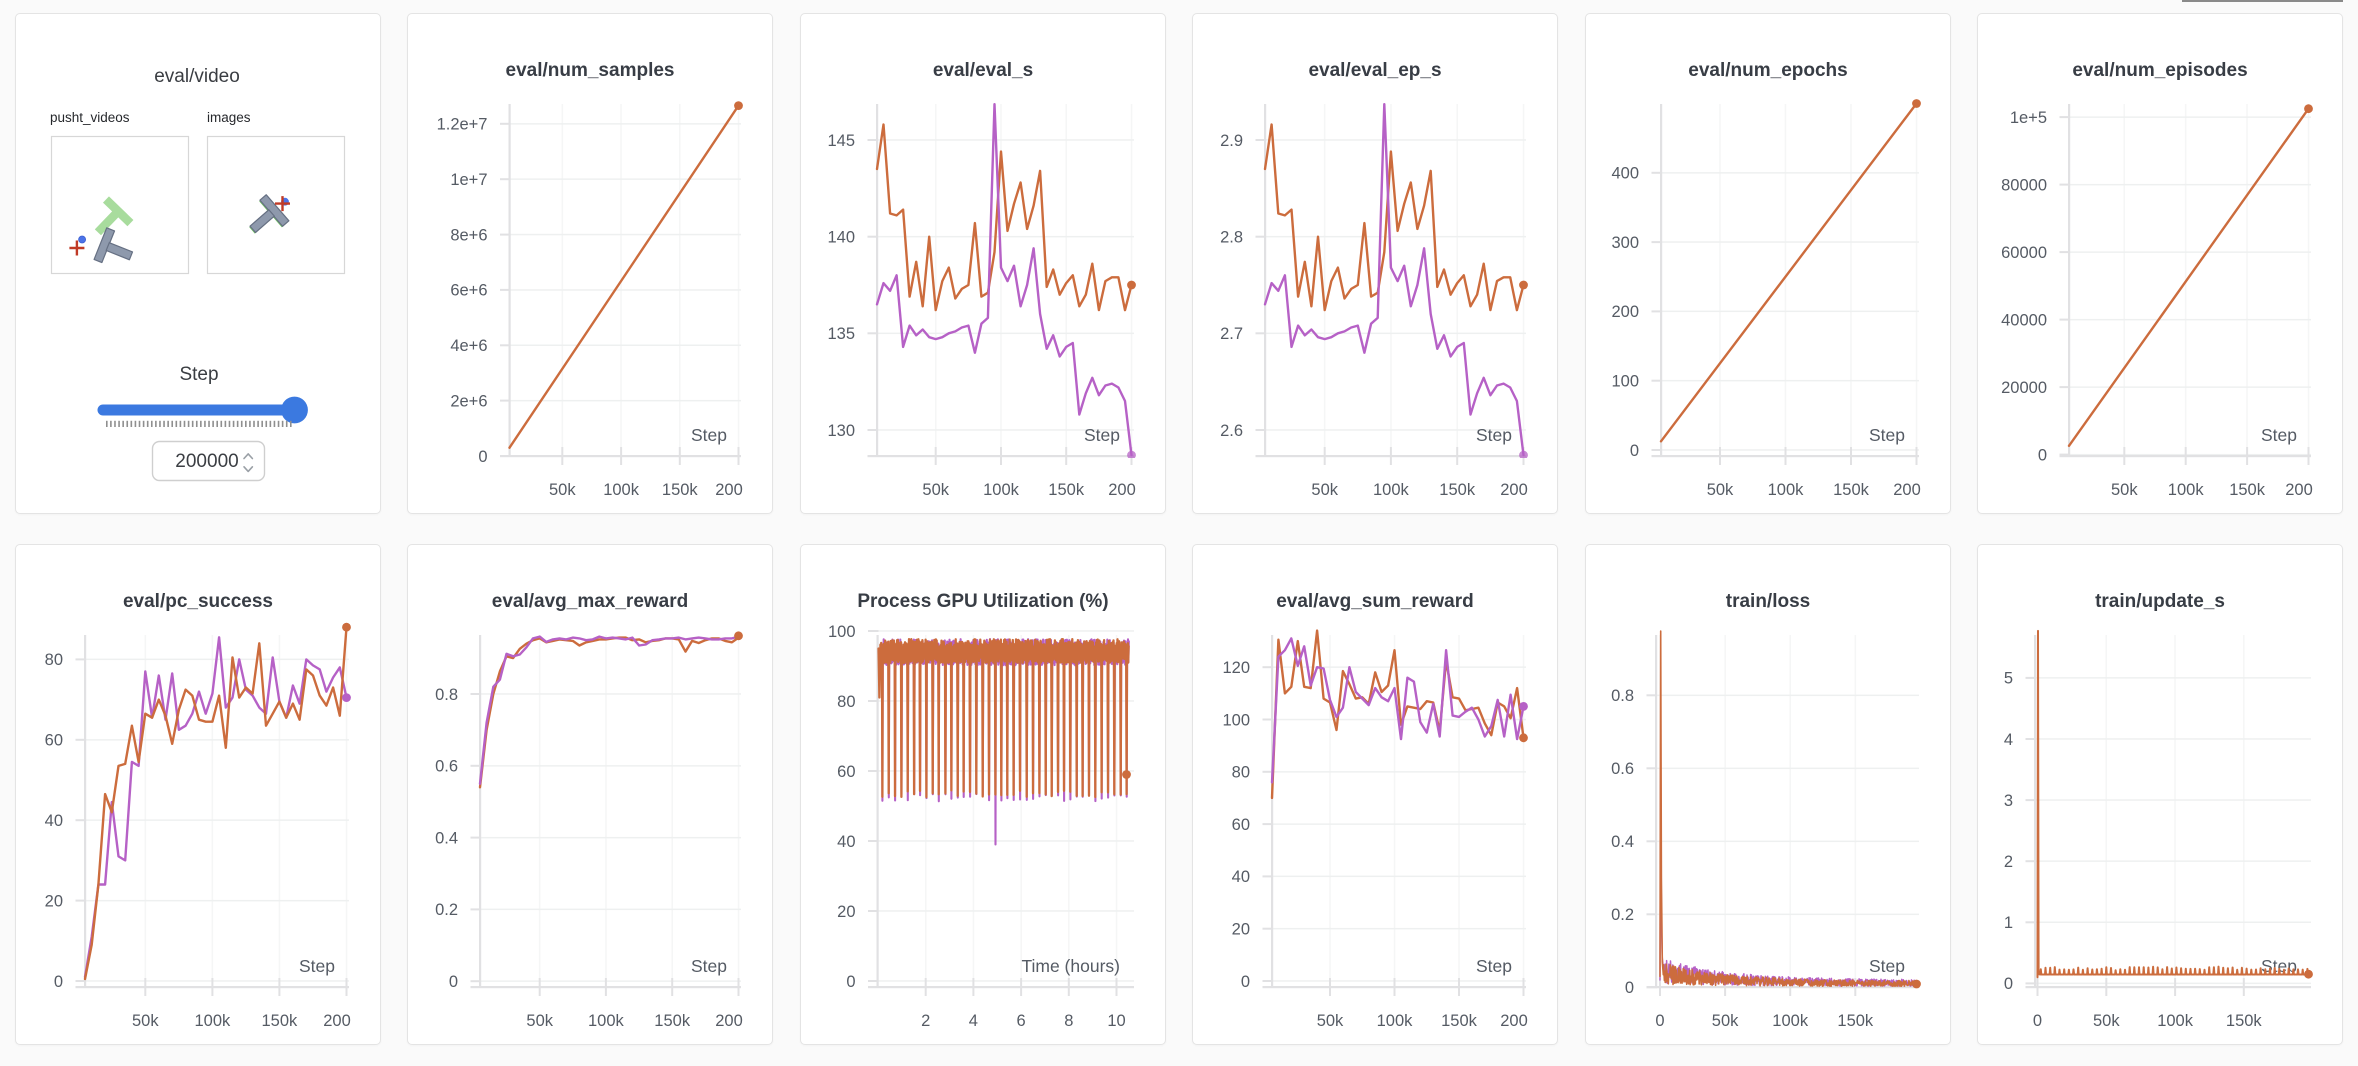 This screenshot has width=2358, height=1066. What do you see at coordinates (590, 70) in the screenshot?
I see `svg-text: eval/num_samples` at bounding box center [590, 70].